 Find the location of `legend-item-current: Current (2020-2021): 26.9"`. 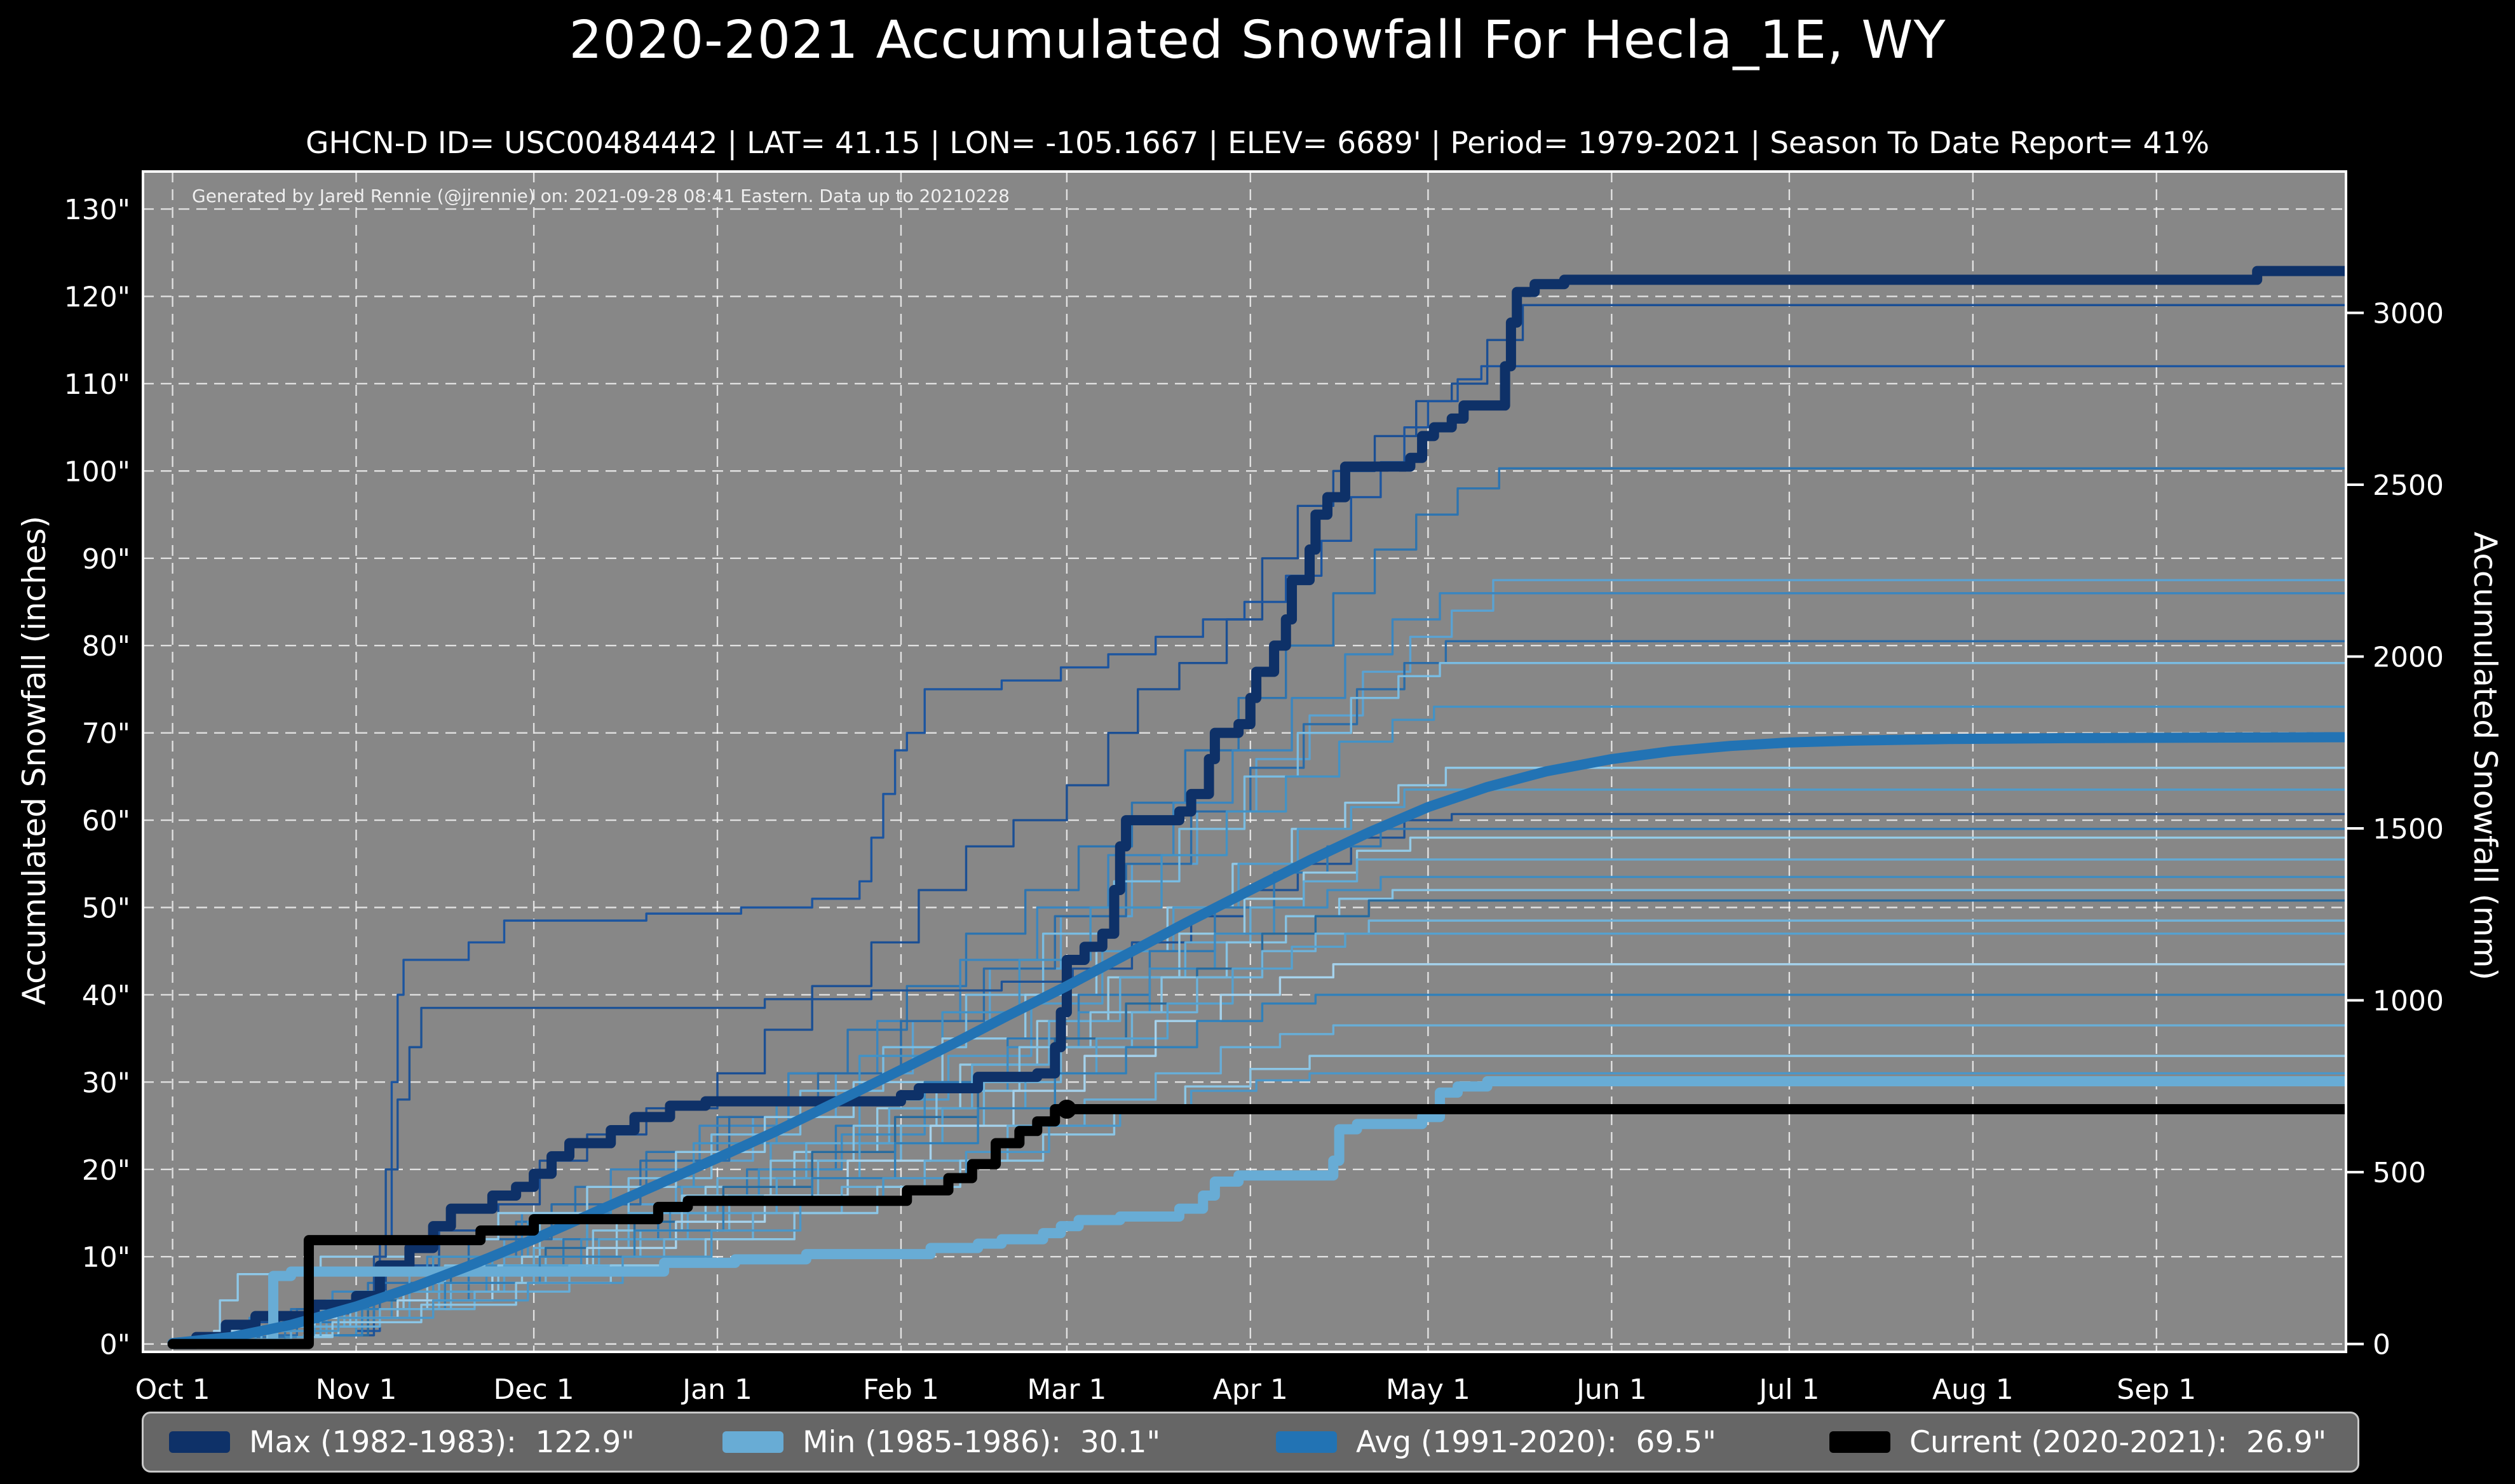

legend-item-current: Current (2020-2021): 26.9" is located at coordinates (2080, 1442).